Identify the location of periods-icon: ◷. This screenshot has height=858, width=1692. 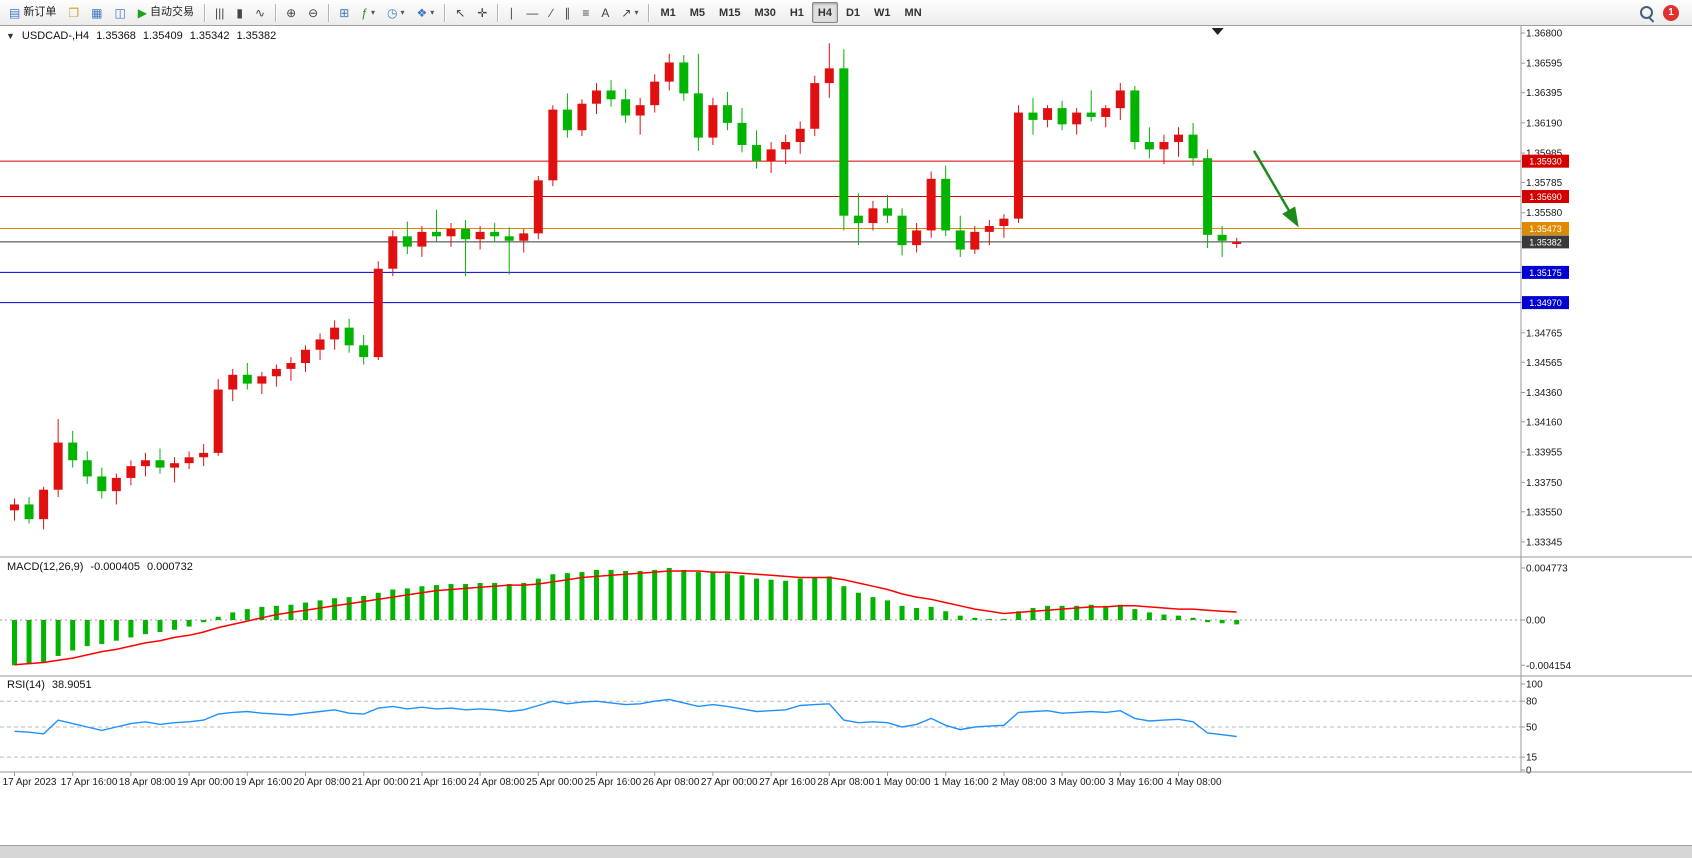
(392, 12).